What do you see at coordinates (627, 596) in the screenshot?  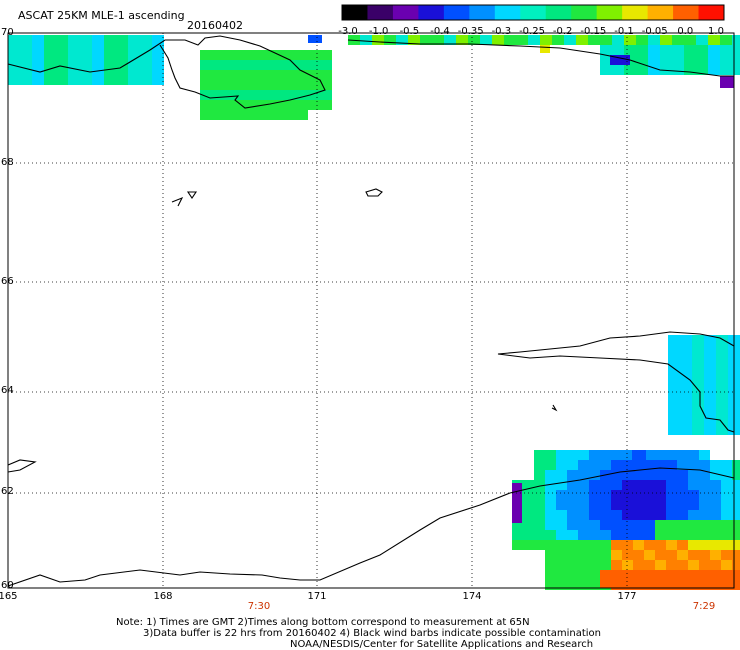 I see `lon-label-177: 177` at bounding box center [627, 596].